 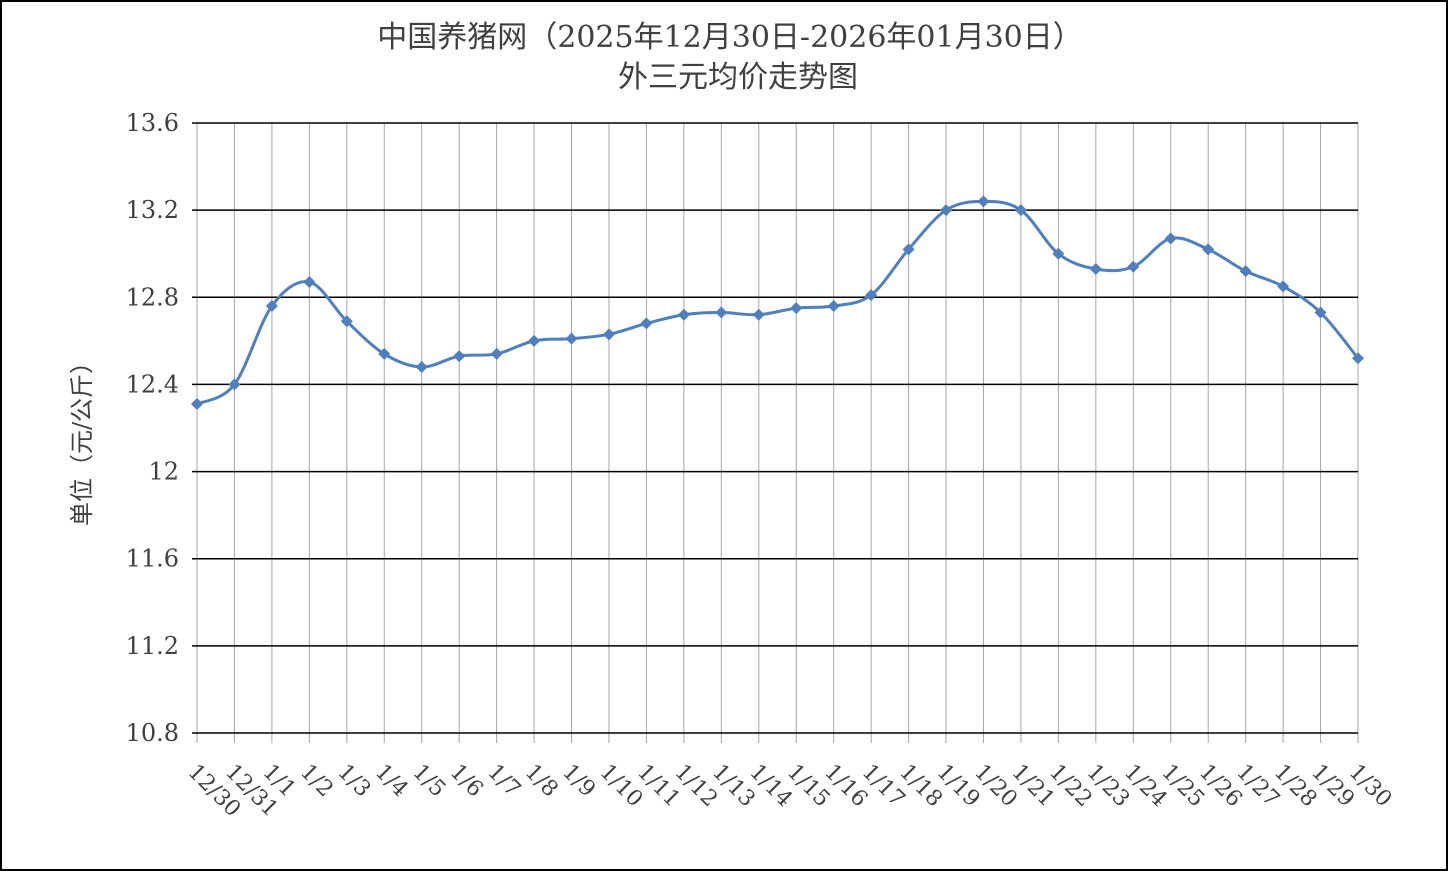 What do you see at coordinates (163, 472) in the screenshot?
I see `y-tick-label: 12` at bounding box center [163, 472].